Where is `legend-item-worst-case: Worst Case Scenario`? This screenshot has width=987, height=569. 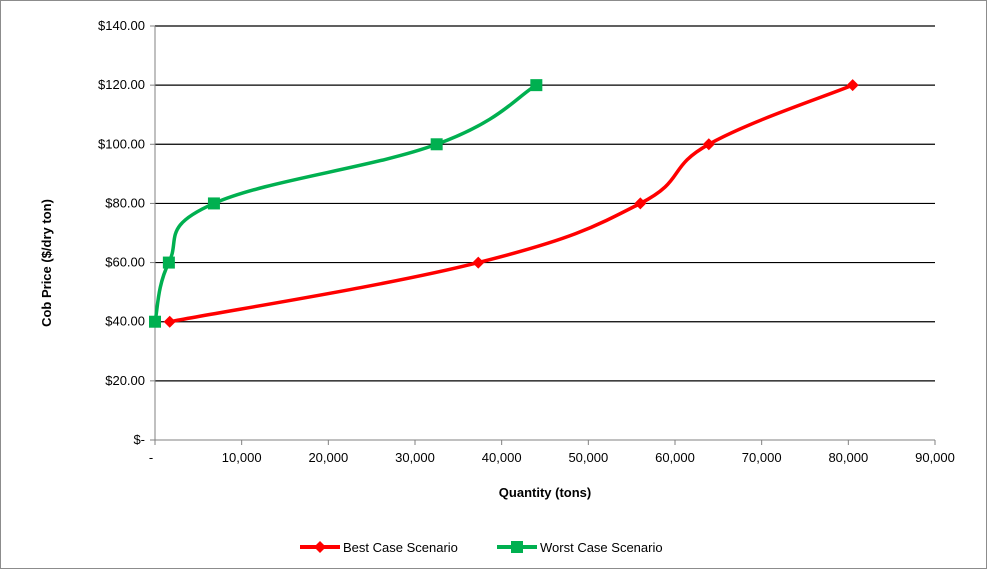 legend-item-worst-case: Worst Case Scenario is located at coordinates (580, 547).